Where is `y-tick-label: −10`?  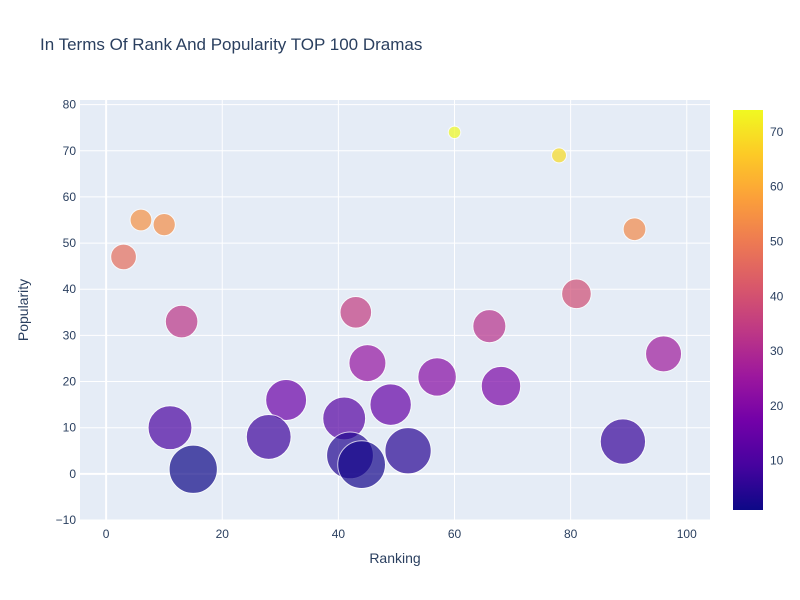 y-tick-label: −10 is located at coordinates (66, 520).